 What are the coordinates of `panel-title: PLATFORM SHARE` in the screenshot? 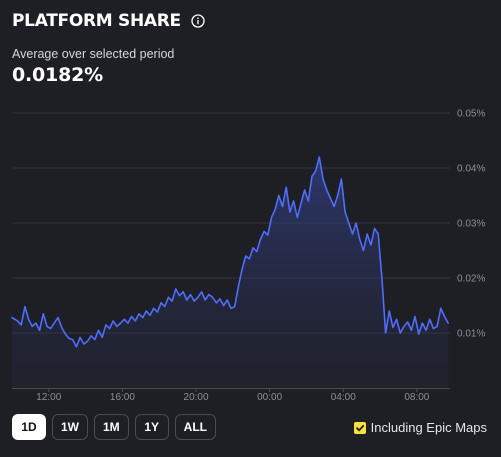 It's located at (96, 21).